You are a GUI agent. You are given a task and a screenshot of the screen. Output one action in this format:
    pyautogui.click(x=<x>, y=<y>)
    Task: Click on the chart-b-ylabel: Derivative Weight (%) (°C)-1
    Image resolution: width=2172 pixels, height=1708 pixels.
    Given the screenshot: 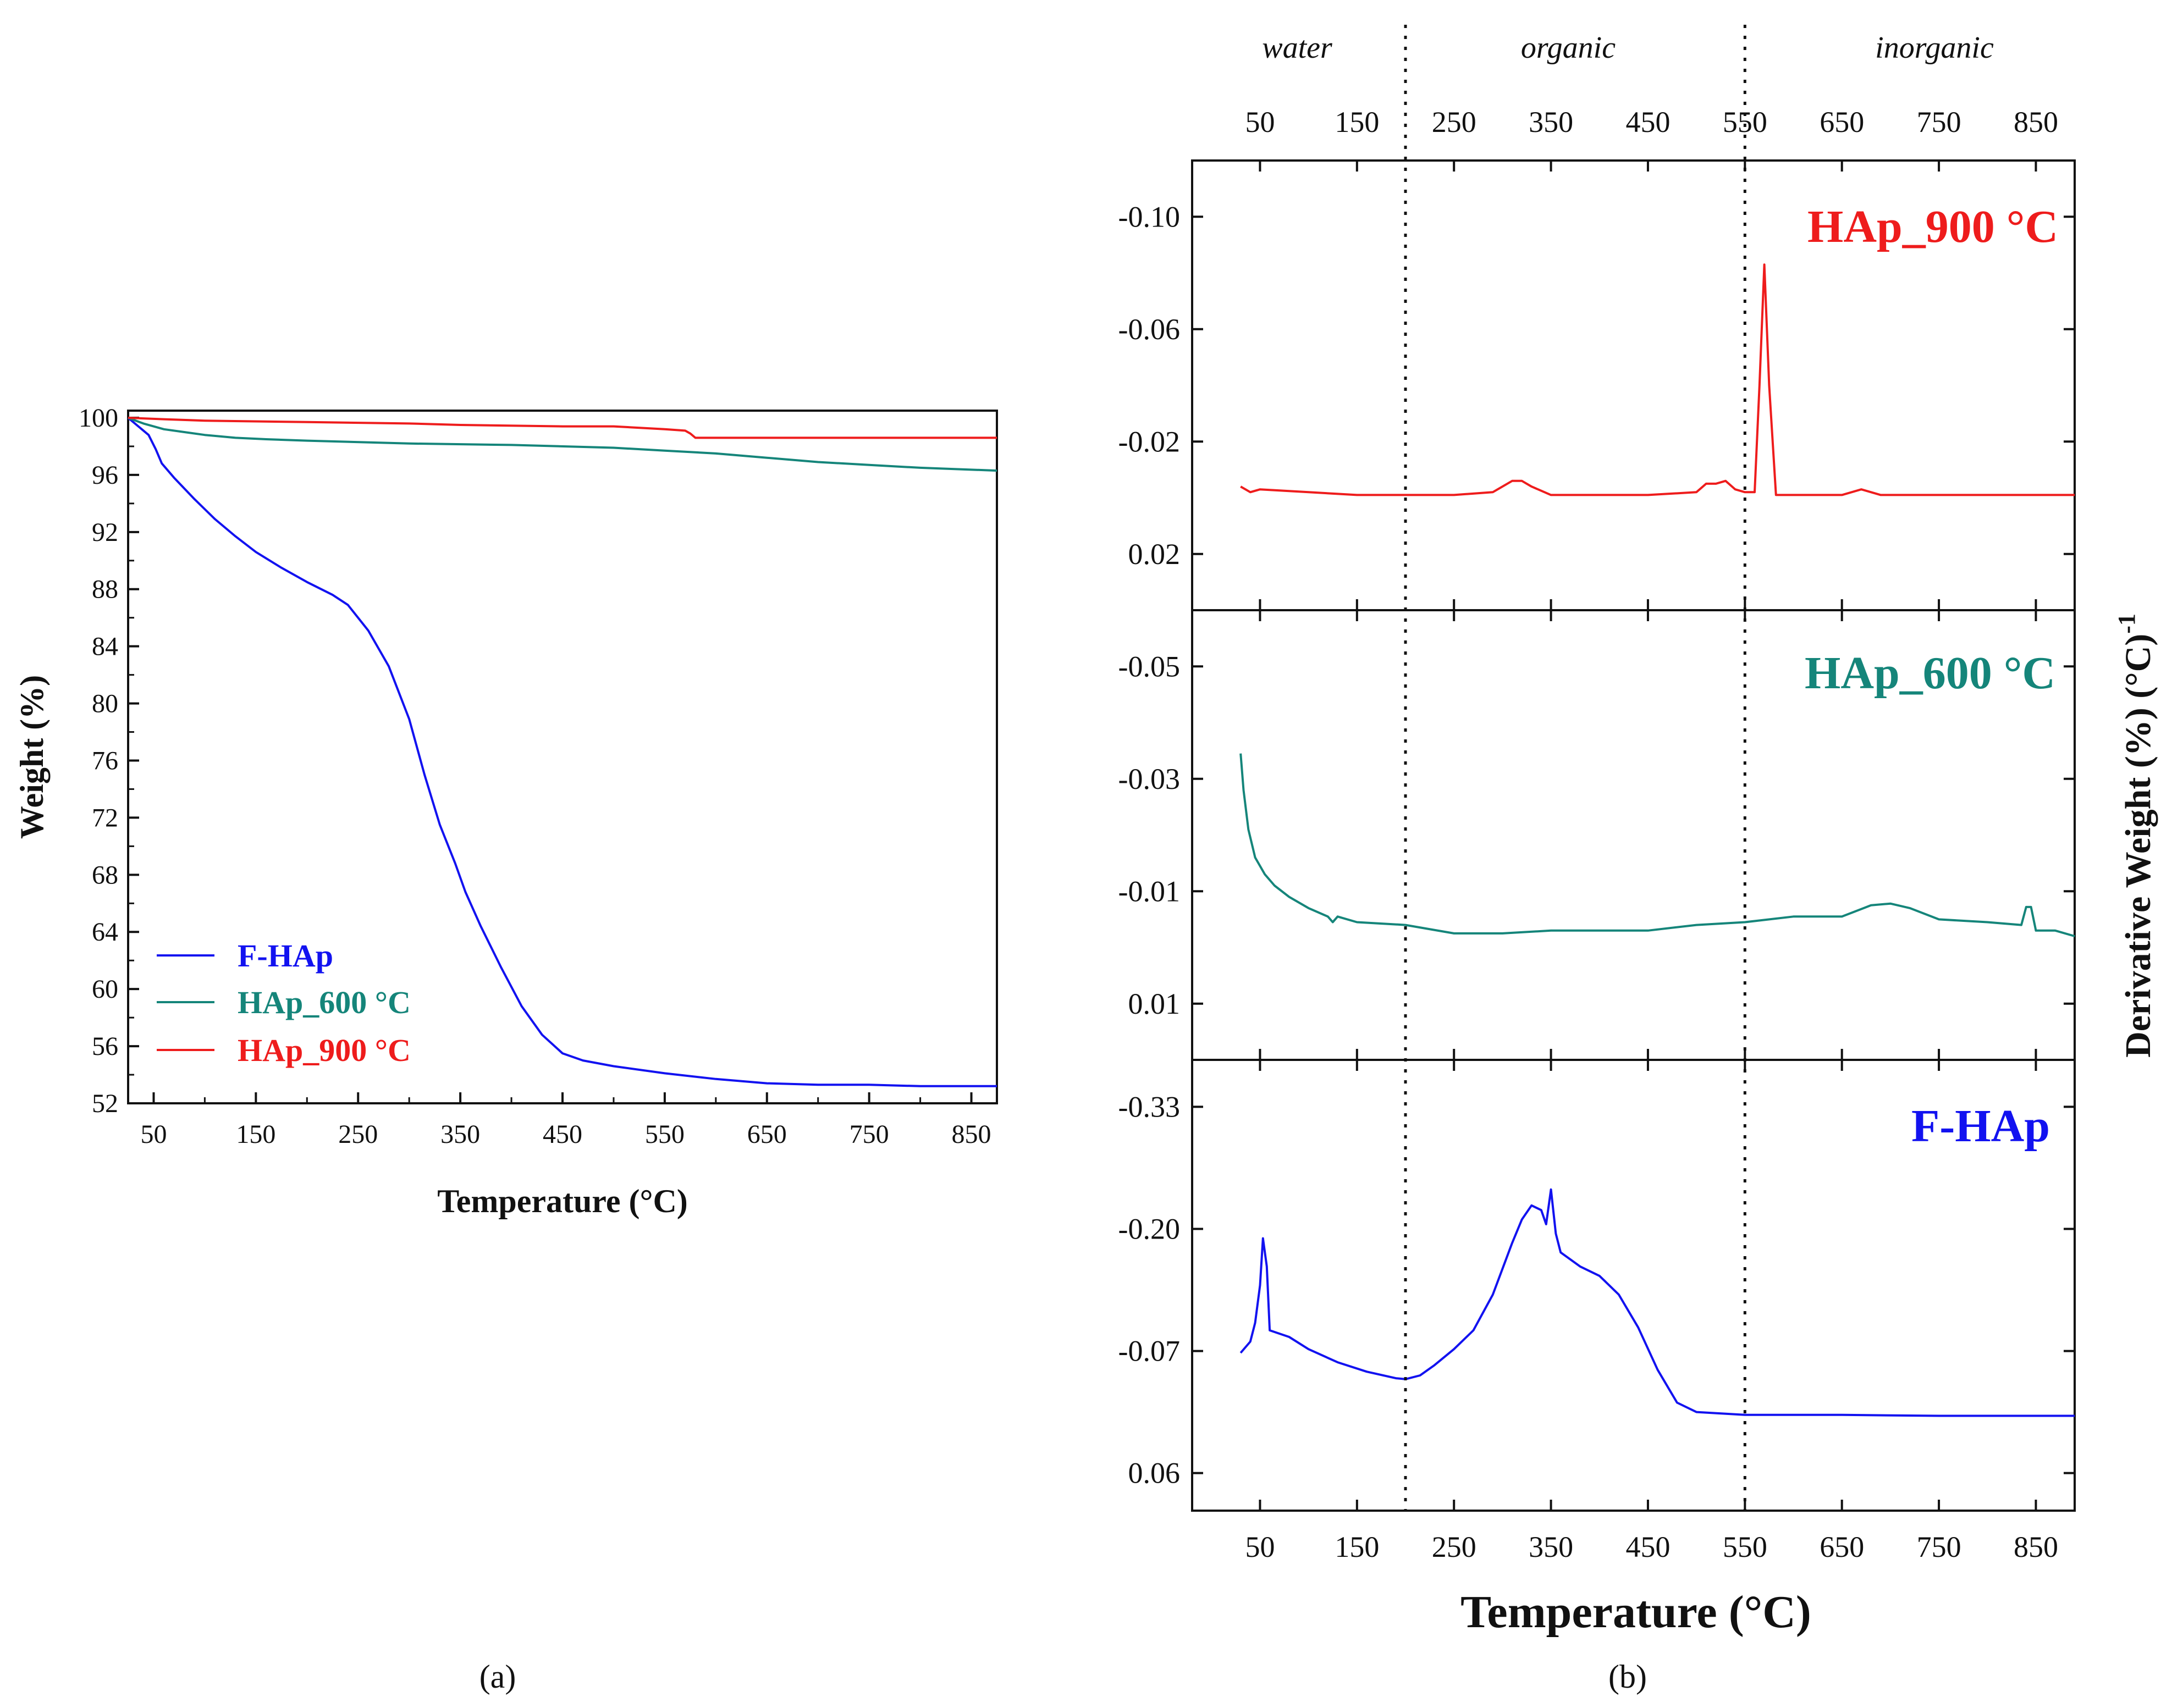 What is the action you would take?
    pyautogui.click(x=2135, y=835)
    